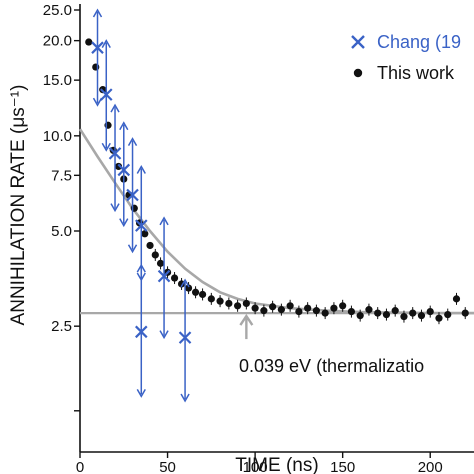  Describe the element at coordinates (167, 466) in the screenshot. I see `x-tick-label: 50` at that location.